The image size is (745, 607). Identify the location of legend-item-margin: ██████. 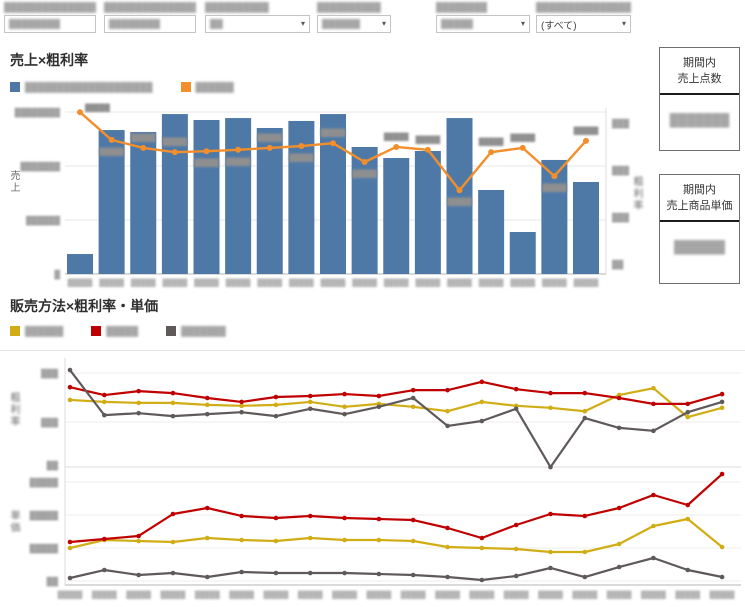
(207, 87).